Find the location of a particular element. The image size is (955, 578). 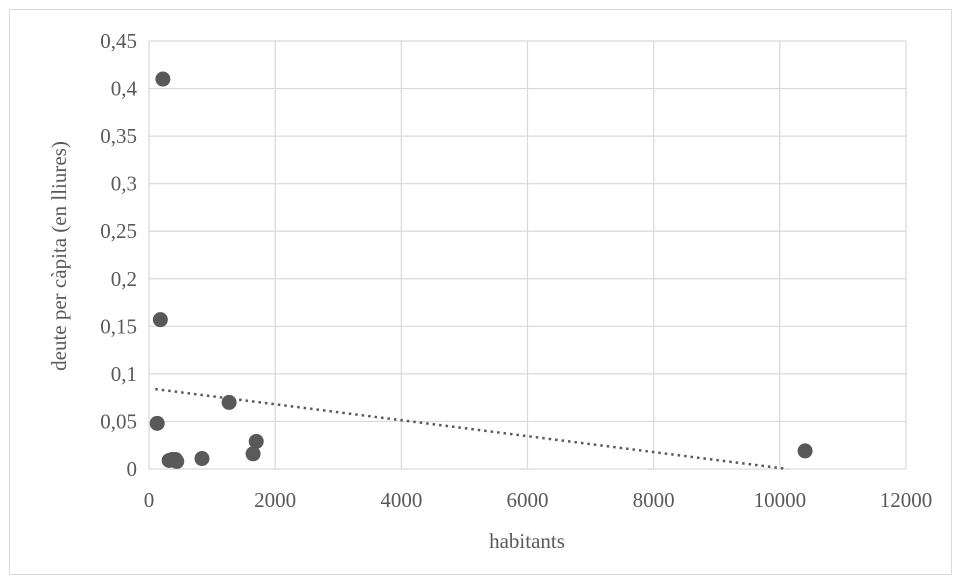

y-tick-label: 0,2 is located at coordinates (124, 279).